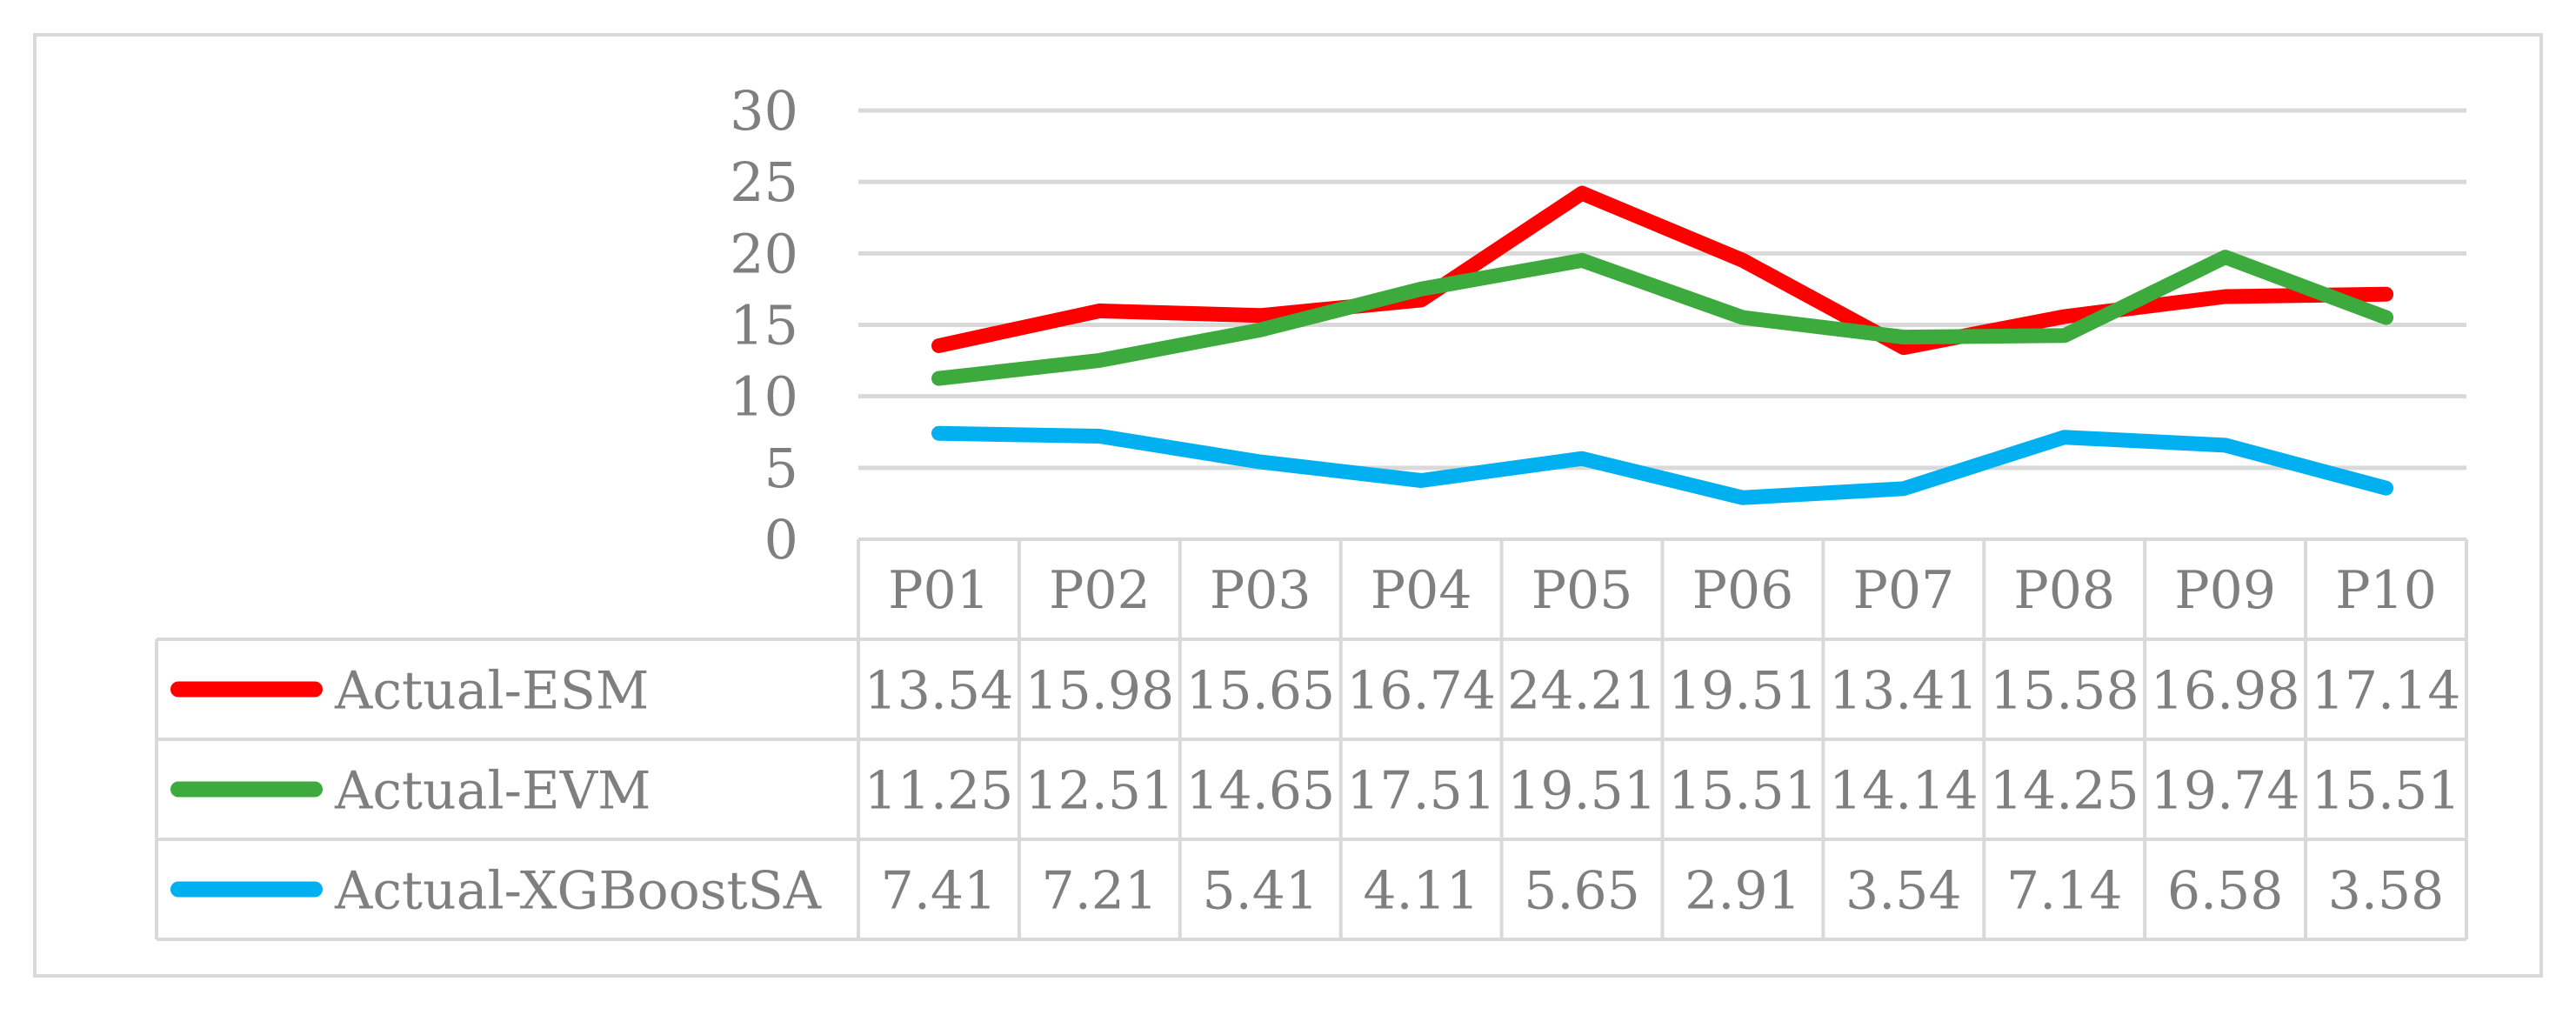  Describe the element at coordinates (764, 111) in the screenshot. I see `y-tick-label: 30` at that location.